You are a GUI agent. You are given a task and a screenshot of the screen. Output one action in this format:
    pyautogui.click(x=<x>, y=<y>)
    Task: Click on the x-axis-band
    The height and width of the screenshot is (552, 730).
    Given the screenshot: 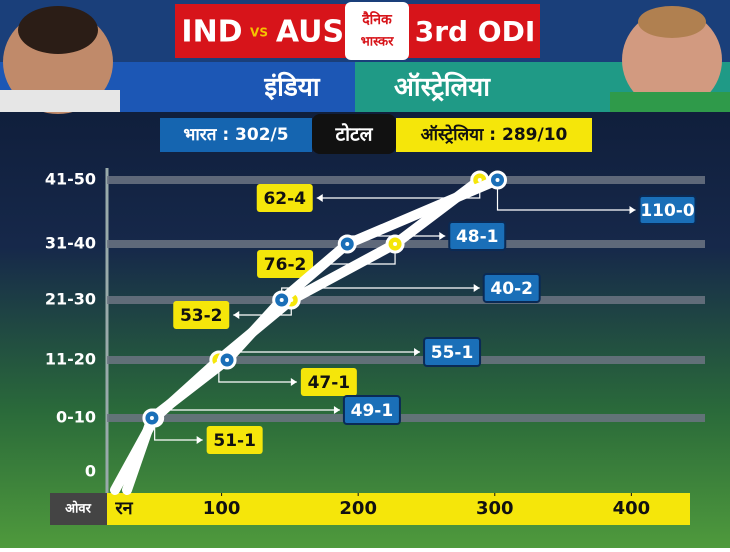 What is the action you would take?
    pyautogui.click(x=398, y=509)
    